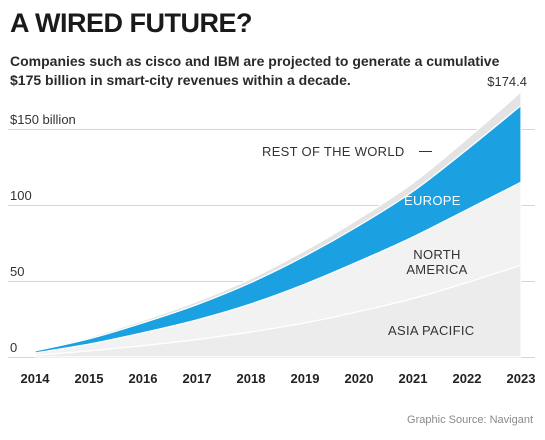 The height and width of the screenshot is (440, 545). Describe the element at coordinates (305, 378) in the screenshot. I see `x-tick-label: 2019` at that location.